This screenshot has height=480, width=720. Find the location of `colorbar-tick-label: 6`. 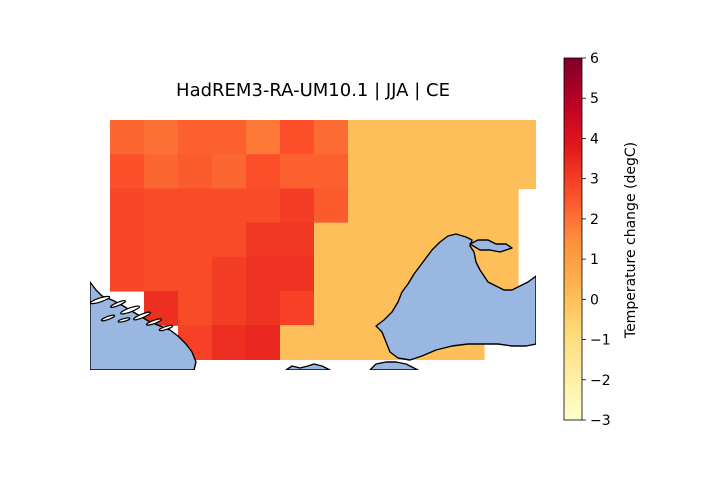

colorbar-tick-label: 6 is located at coordinates (594, 59).